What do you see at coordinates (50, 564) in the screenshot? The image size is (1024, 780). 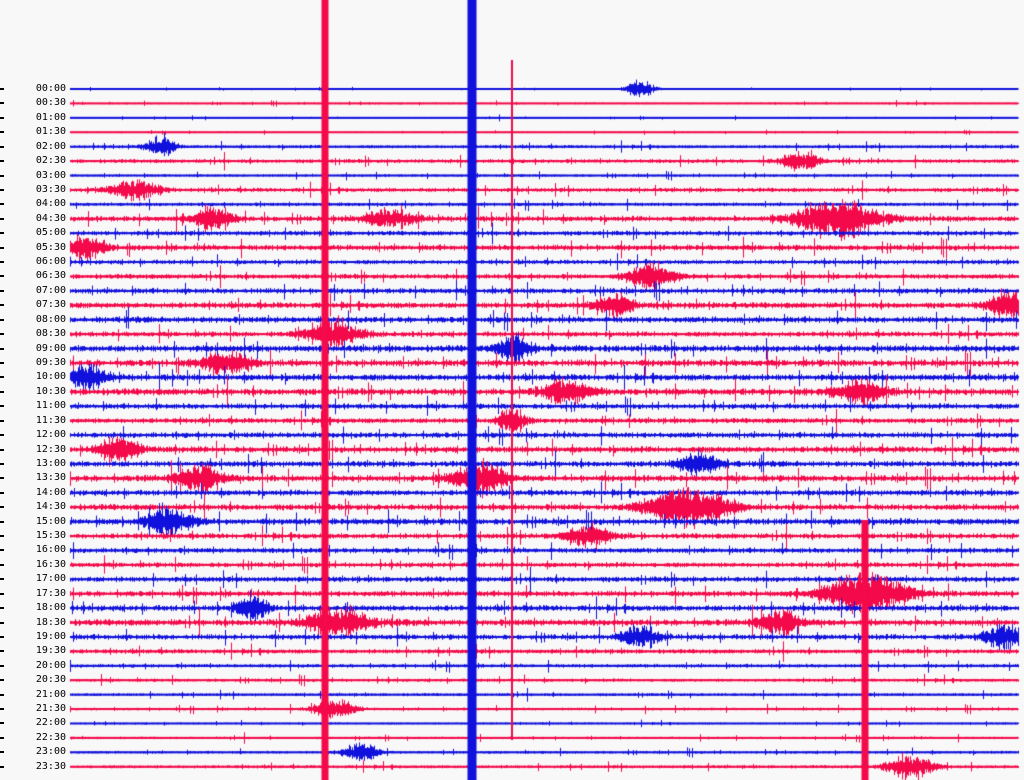 I see `time-label: 16:30` at bounding box center [50, 564].